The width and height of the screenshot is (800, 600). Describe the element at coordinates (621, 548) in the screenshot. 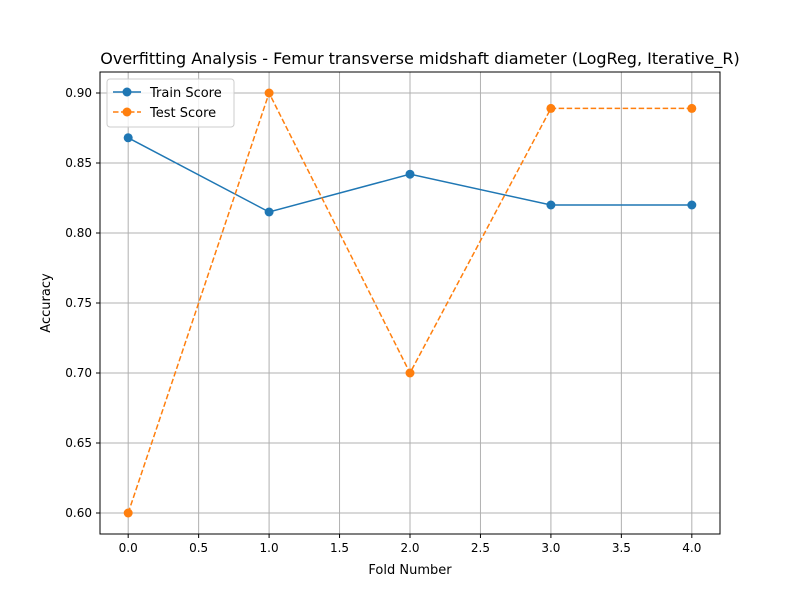

I see `x-tick-label: 3.5` at that location.